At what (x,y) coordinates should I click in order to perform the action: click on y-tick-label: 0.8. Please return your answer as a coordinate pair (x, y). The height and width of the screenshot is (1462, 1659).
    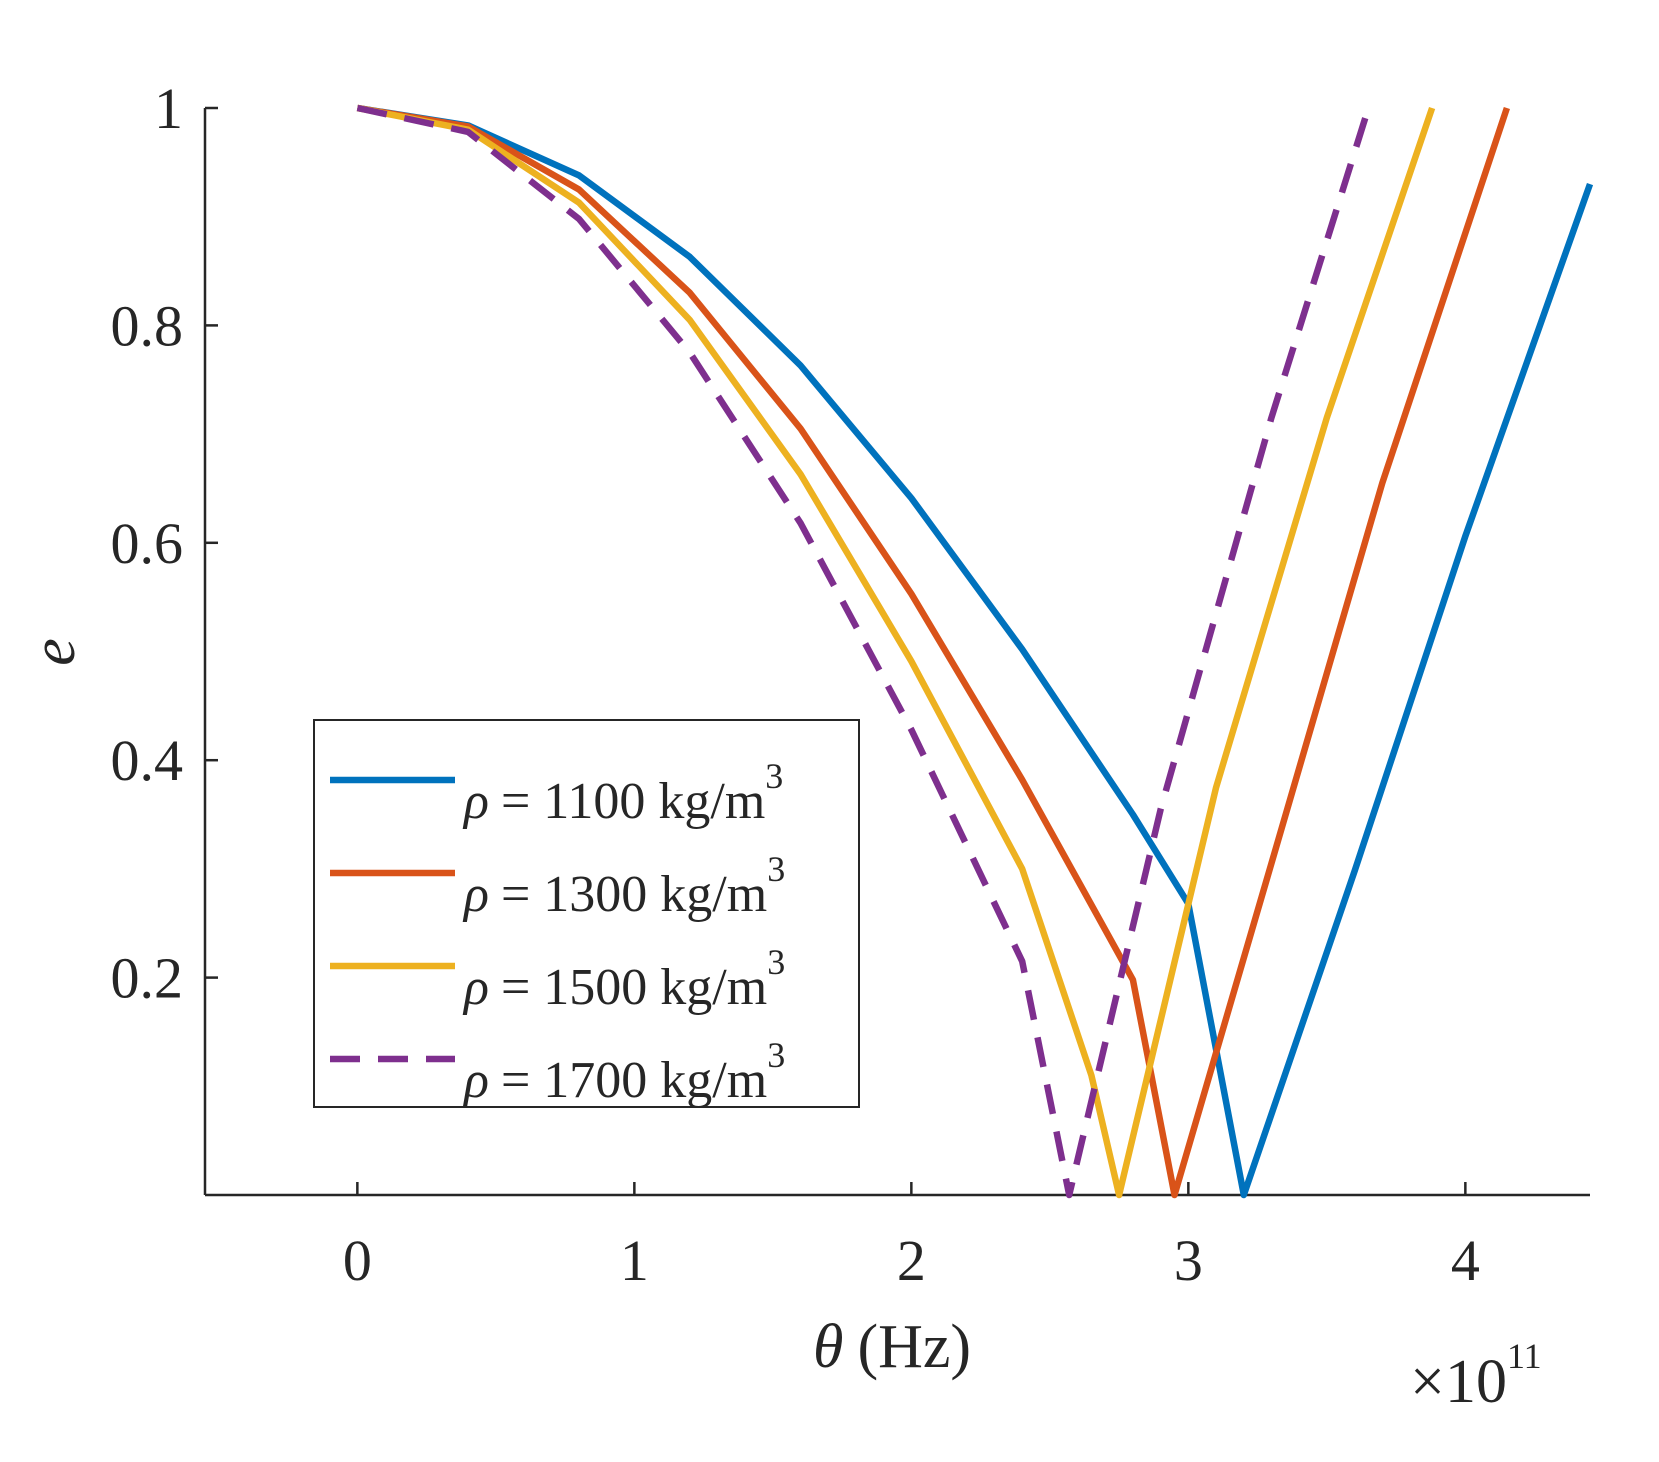
    Looking at the image, I should click on (147, 325).